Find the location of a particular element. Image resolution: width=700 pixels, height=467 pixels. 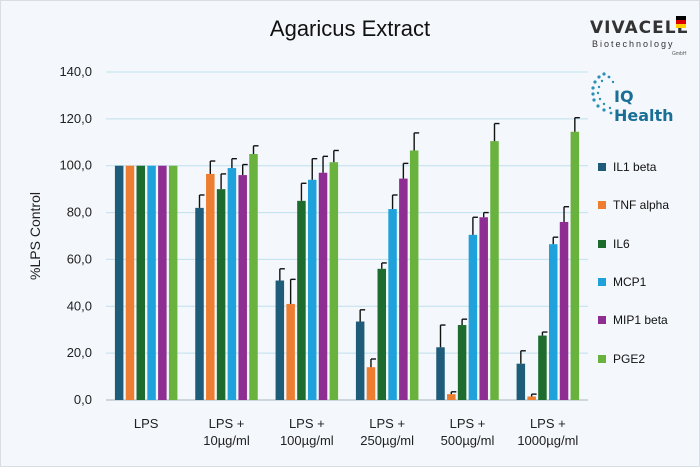

x-tick-label: 10µg/ml is located at coordinates (226, 440).